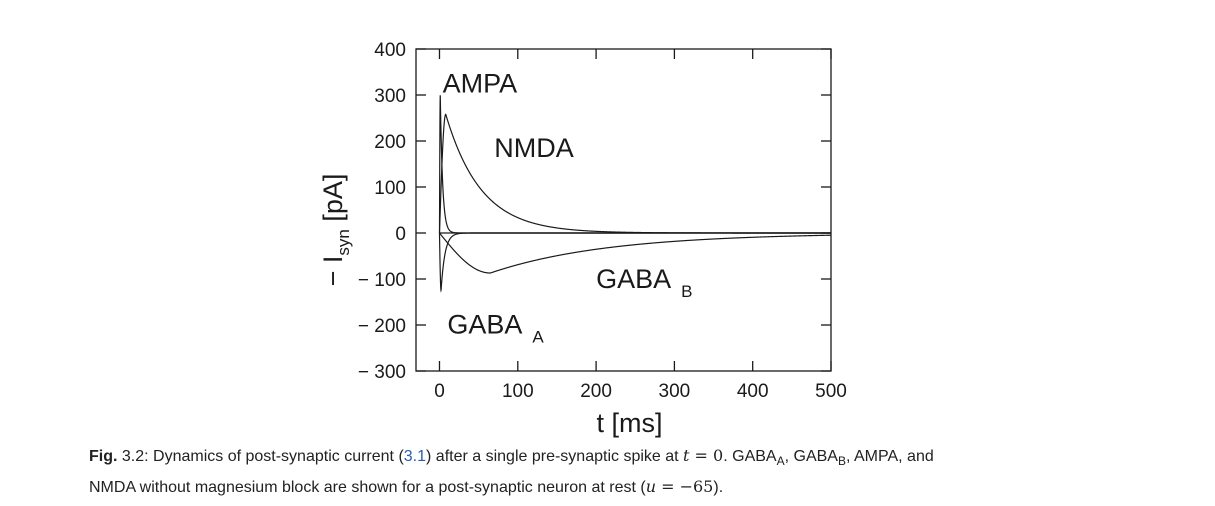 This screenshot has width=1215, height=506. I want to click on caption-fig-number: 3.2: Dynamics of post-synaptic current (, so click(260, 456).